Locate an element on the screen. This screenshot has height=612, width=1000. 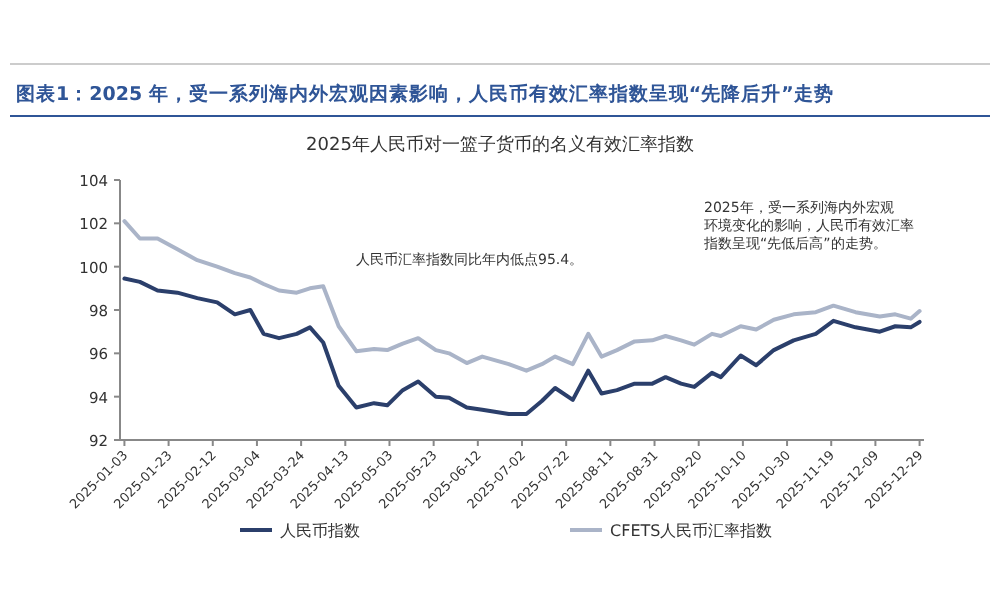
chart-title: 图表1：2025 年，受一系列海内外宏观因素影响，人民币有效汇率指数呈现“先降后升”走势 is located at coordinates (425, 94).